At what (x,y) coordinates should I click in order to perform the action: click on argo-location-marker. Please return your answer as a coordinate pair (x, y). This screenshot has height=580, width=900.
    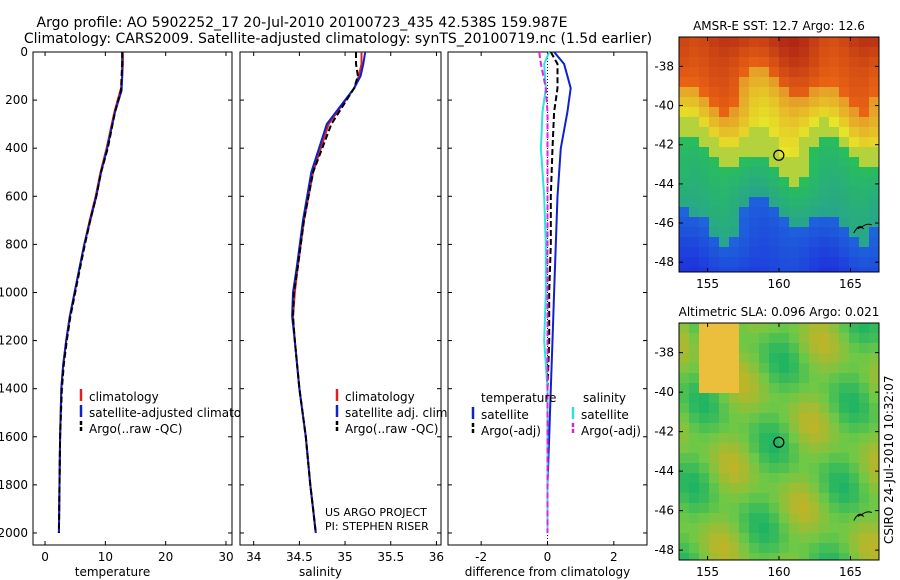
    Looking at the image, I should click on (779, 155).